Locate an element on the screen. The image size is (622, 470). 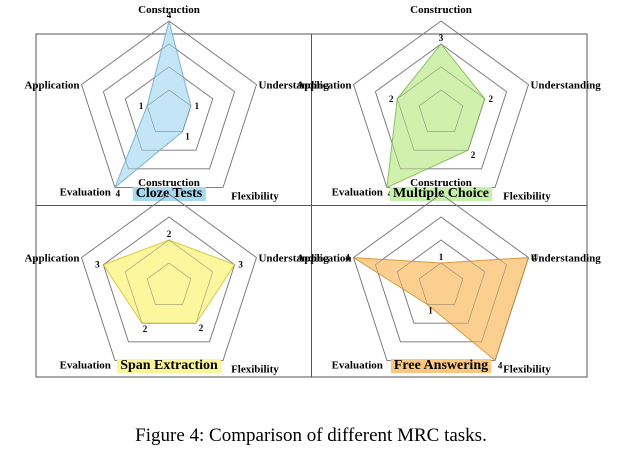
chart-title: Free Answering is located at coordinates (441, 365).